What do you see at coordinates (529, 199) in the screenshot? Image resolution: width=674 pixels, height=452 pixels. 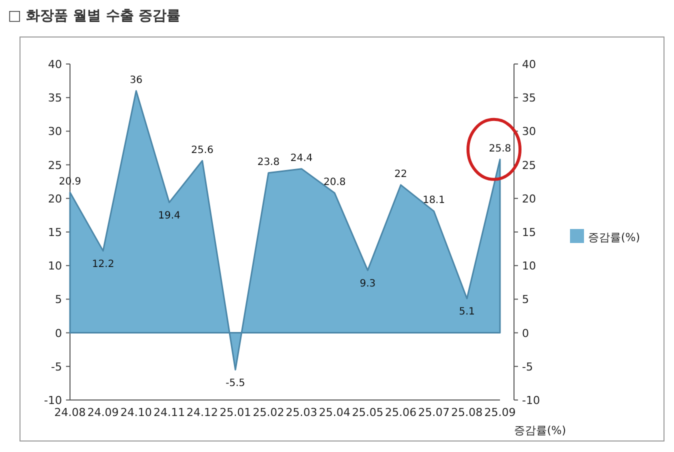 I see `y2-tick-label: 20` at bounding box center [529, 199].